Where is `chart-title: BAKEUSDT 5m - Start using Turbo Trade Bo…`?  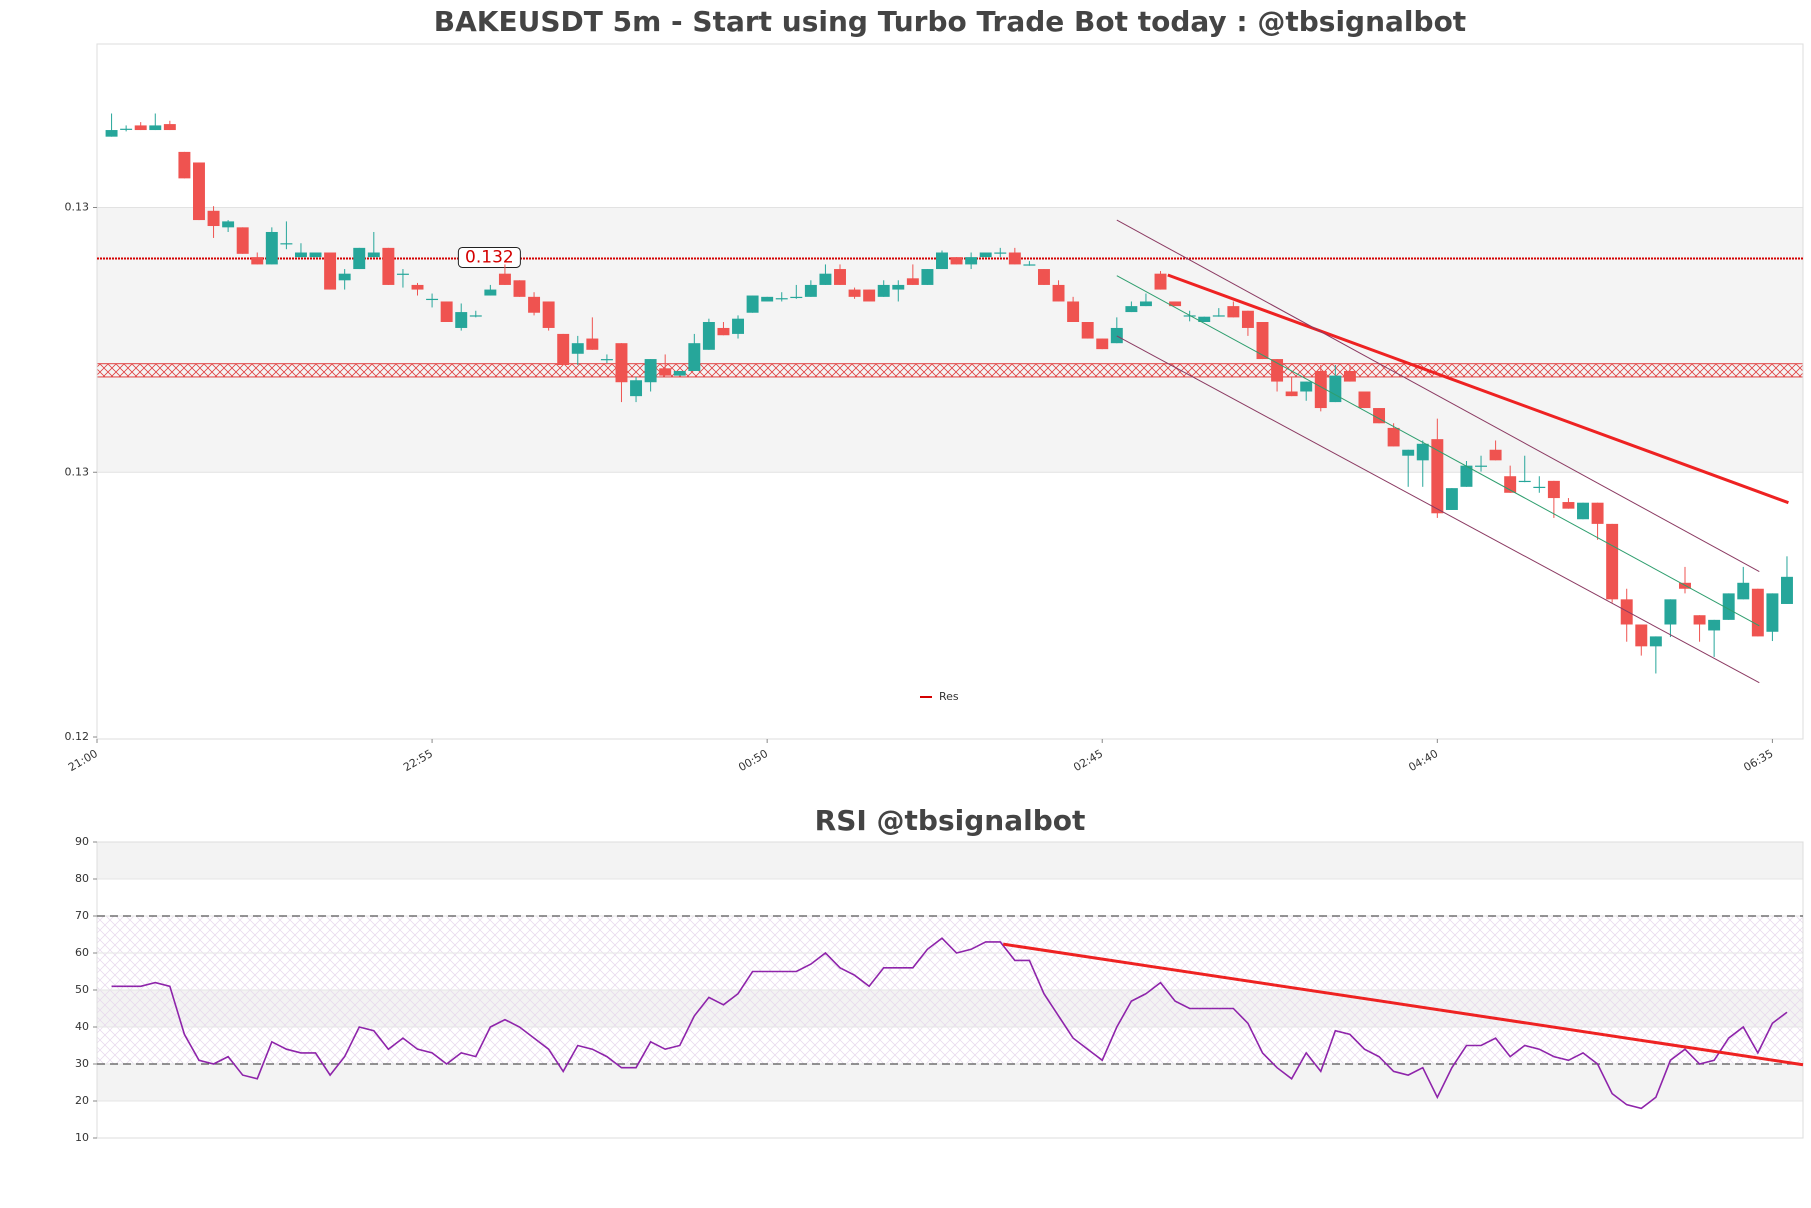 chart-title: BAKEUSDT 5m - Start using Turbo Trade Bo… is located at coordinates (950, 21).